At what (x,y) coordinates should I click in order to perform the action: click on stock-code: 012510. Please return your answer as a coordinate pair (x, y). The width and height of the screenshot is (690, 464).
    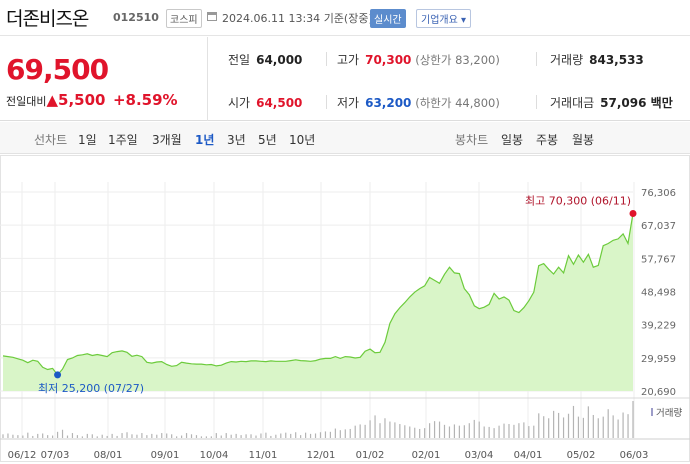
    Looking at the image, I should click on (136, 17).